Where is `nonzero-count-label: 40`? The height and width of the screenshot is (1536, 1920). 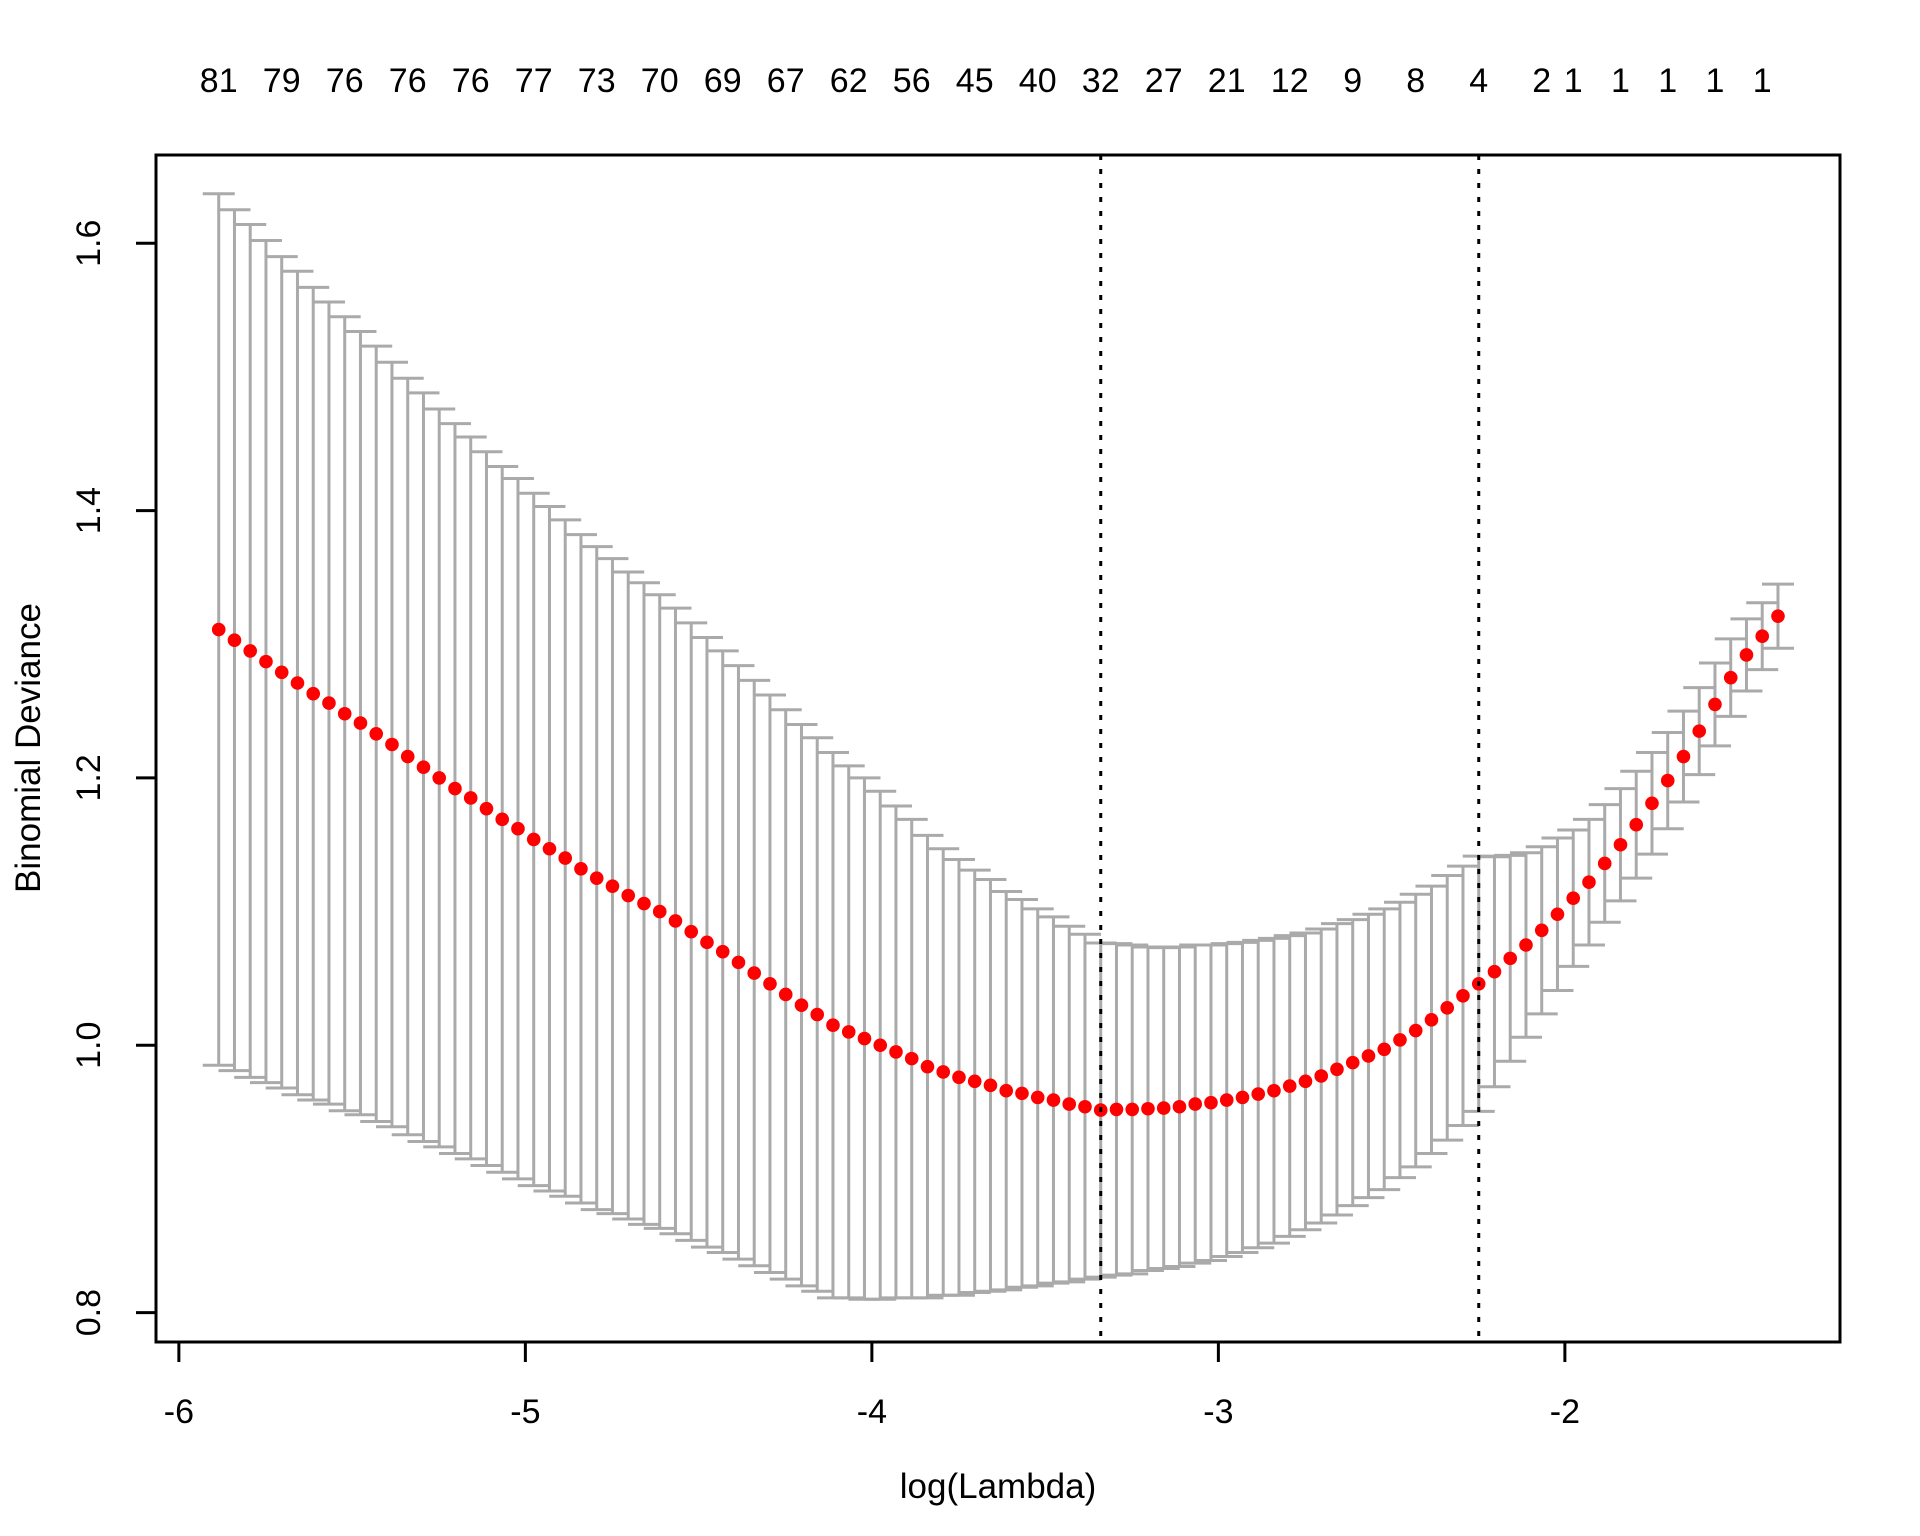 nonzero-count-label: 40 is located at coordinates (1038, 81).